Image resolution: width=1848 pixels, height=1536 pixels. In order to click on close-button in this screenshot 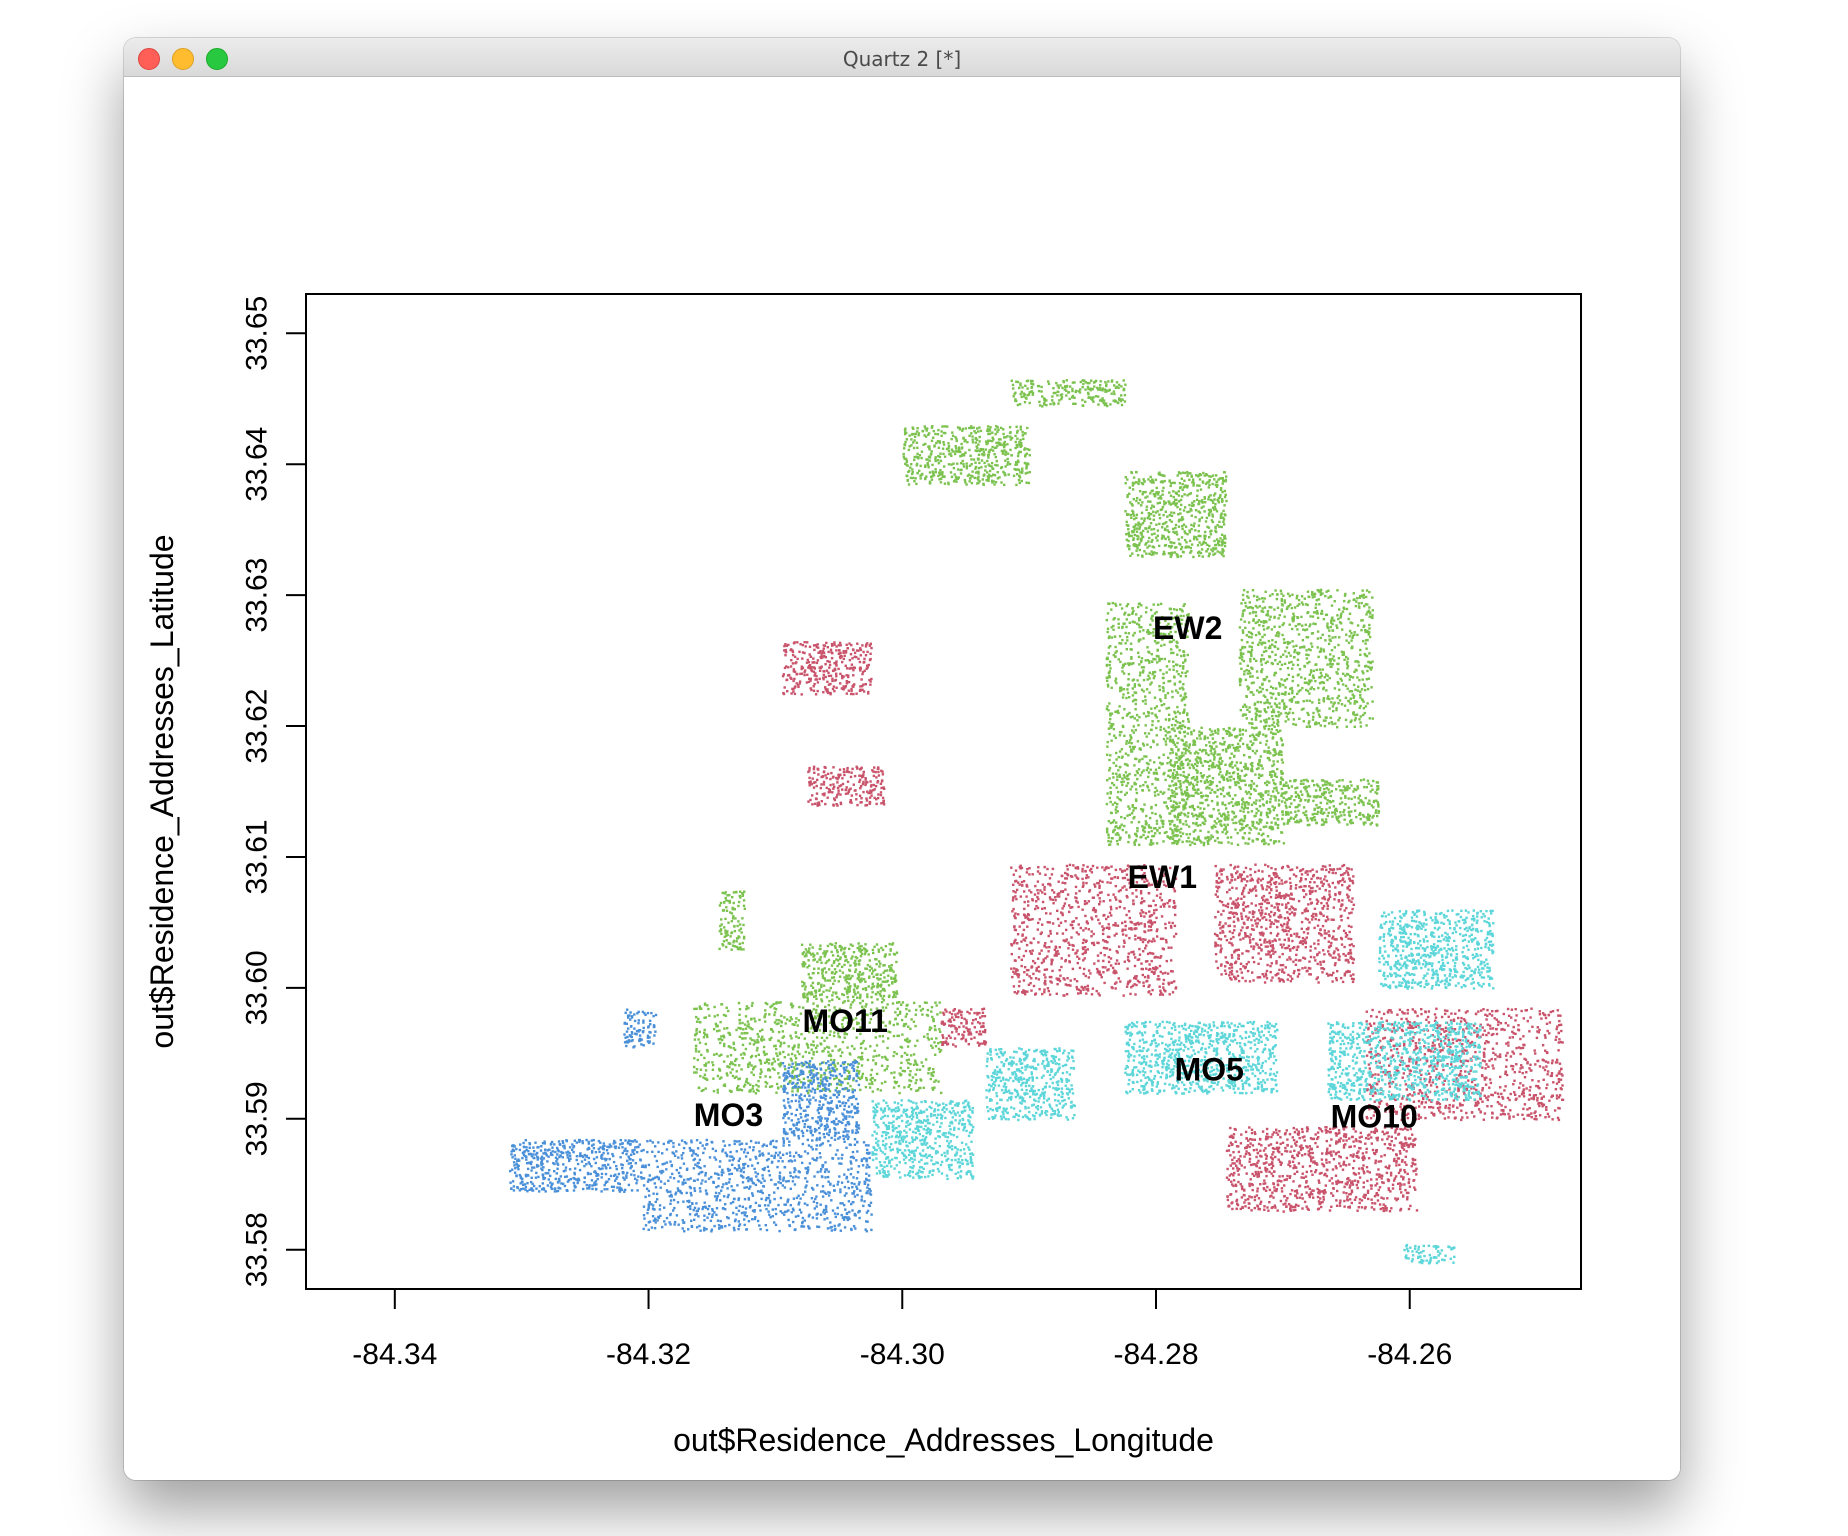, I will do `click(149, 59)`.